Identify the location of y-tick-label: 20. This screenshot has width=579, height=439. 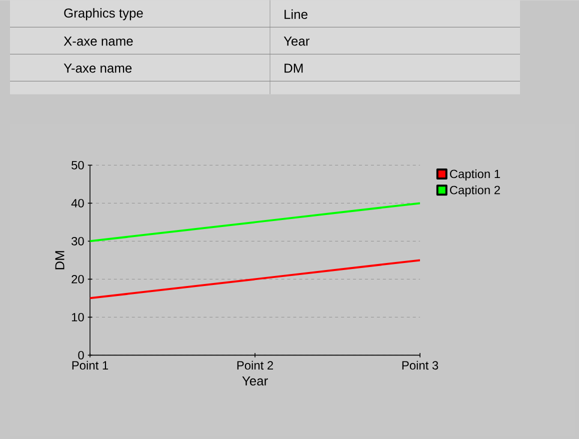
(78, 279).